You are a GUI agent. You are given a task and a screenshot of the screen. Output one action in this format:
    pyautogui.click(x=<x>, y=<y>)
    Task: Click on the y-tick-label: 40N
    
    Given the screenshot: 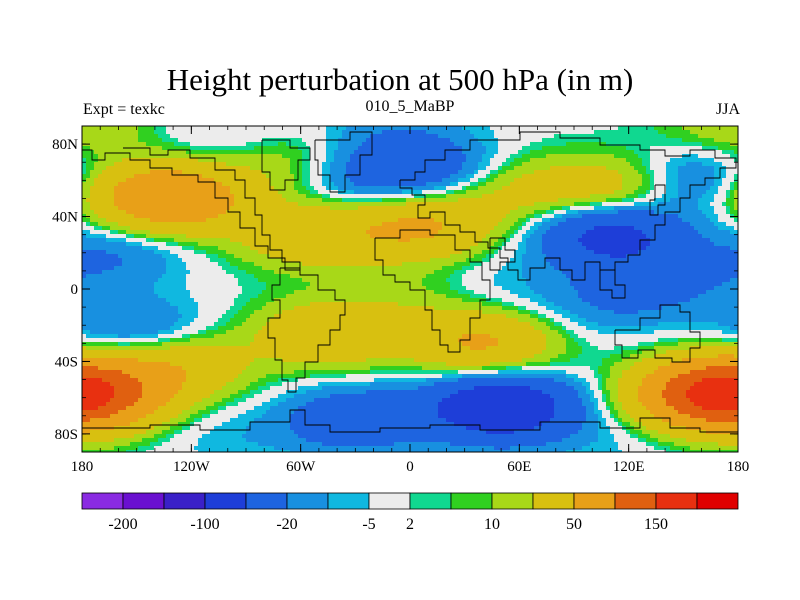 What is the action you would take?
    pyautogui.click(x=65, y=218)
    